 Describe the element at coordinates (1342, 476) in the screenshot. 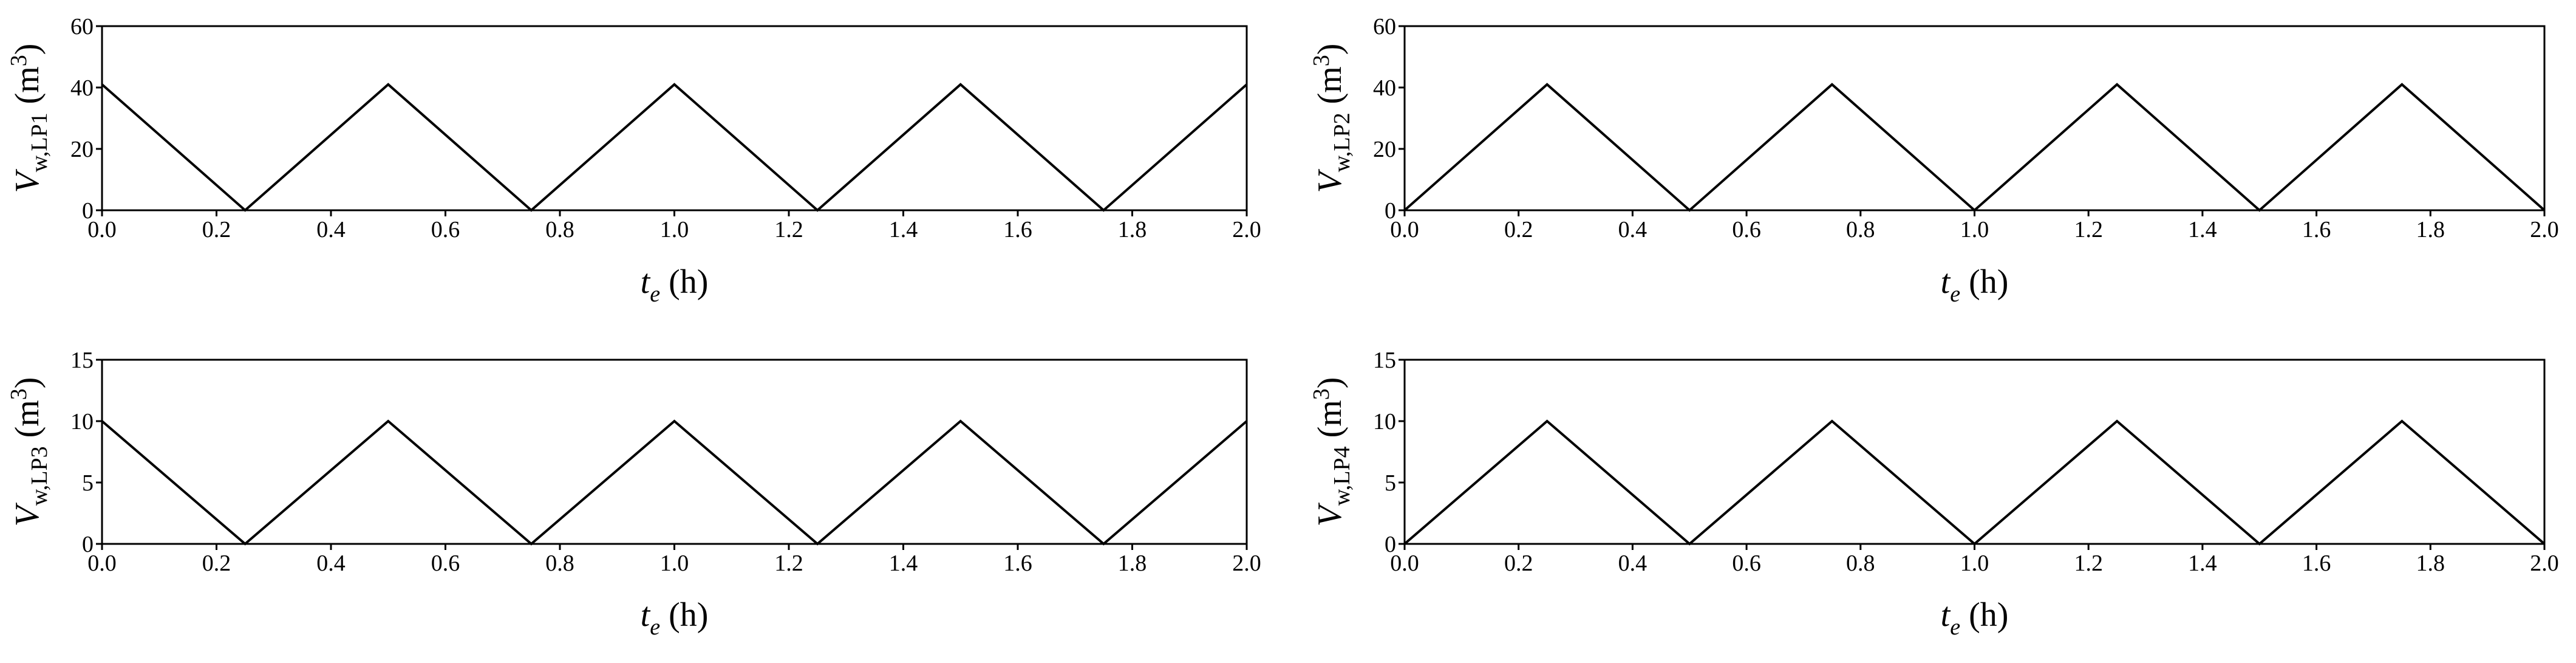

I see `y-label-subscript: w,LP4` at that location.